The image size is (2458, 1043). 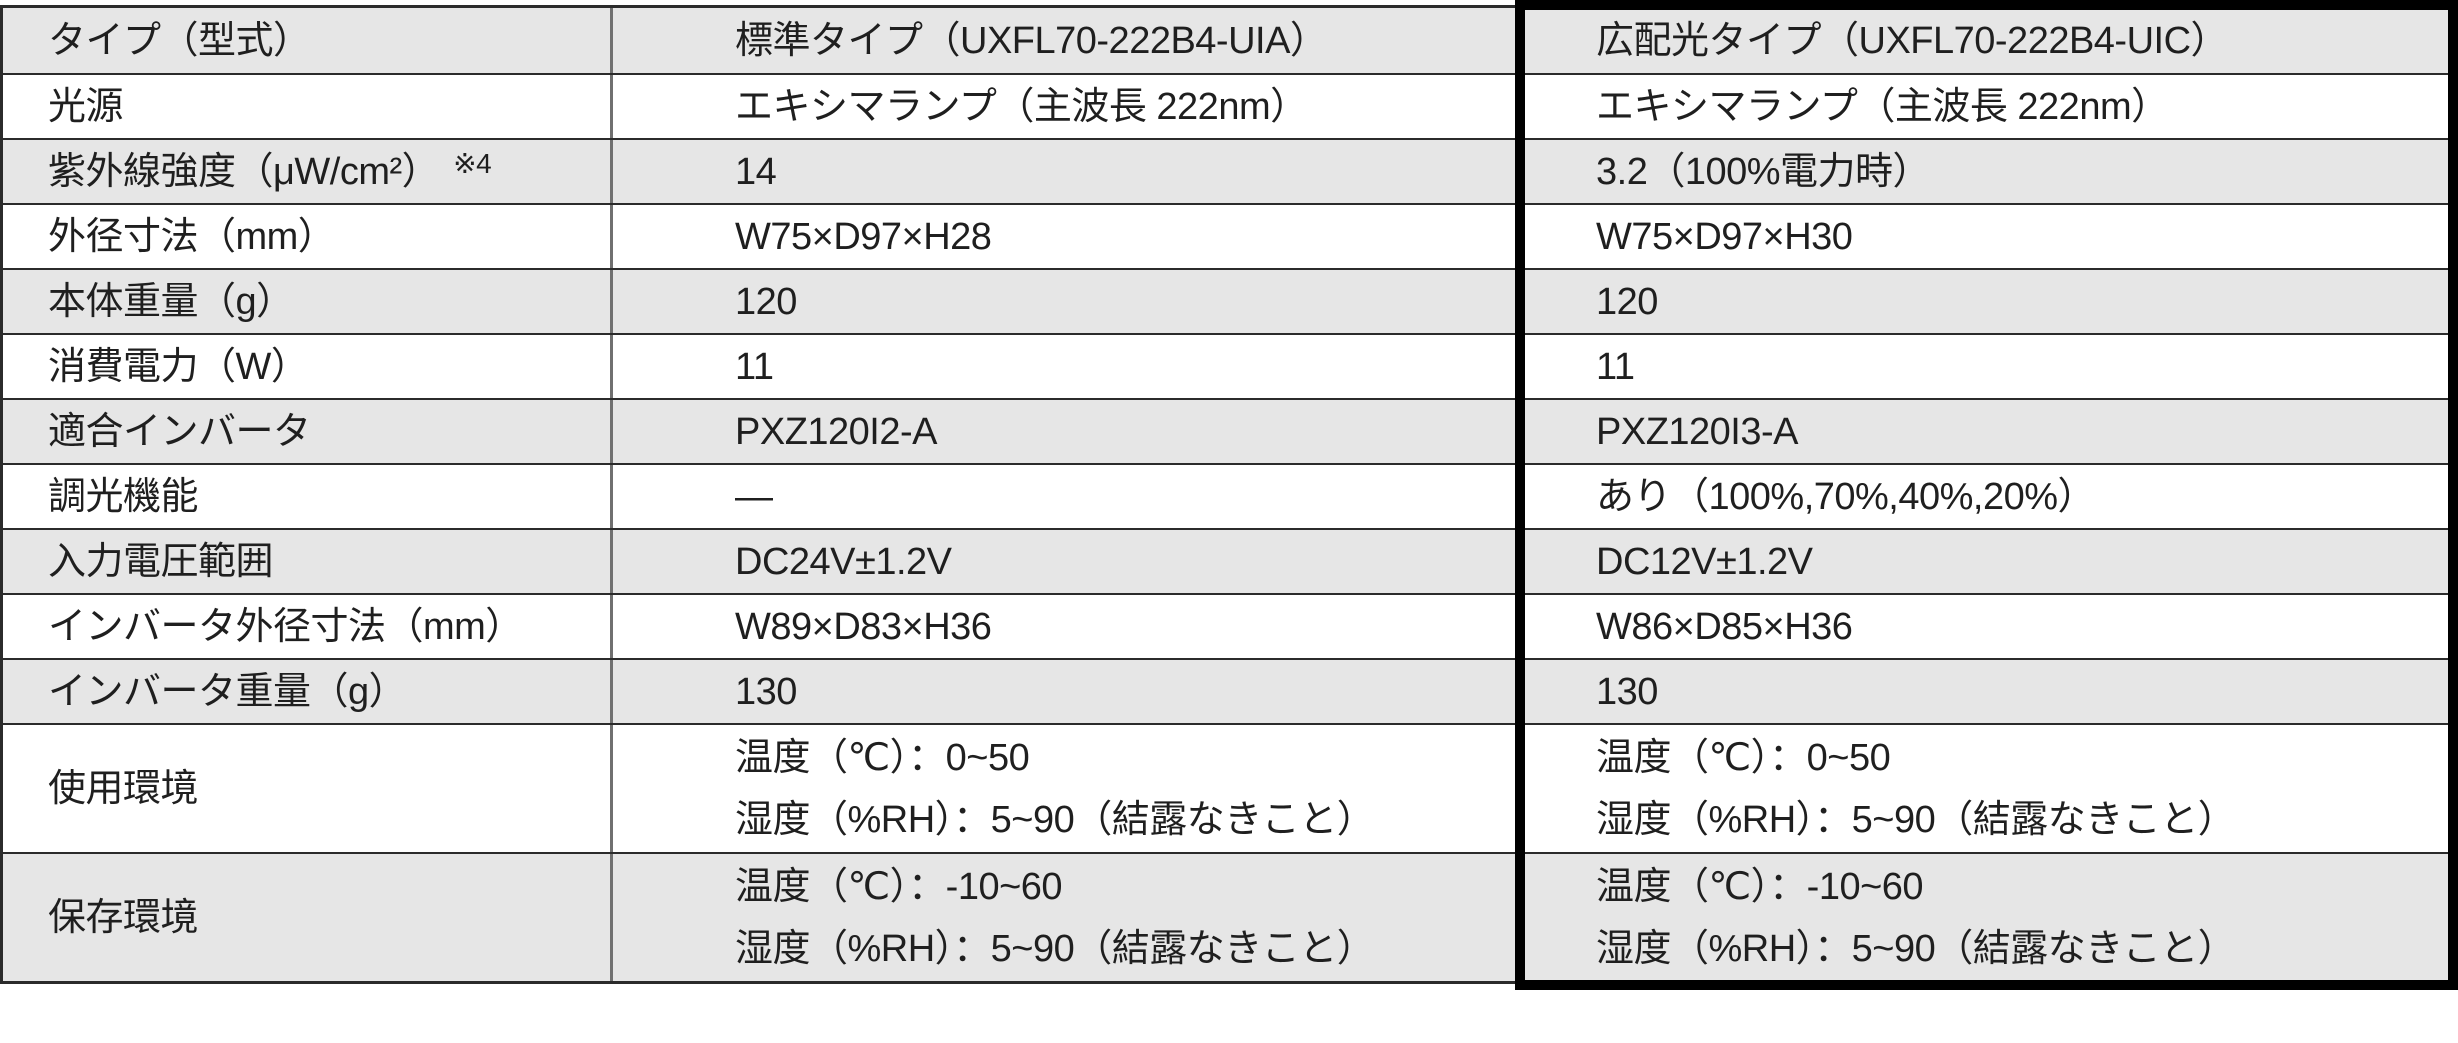 I want to click on table-row-body-weight: 本体重量（g） 120 120, so click(x=1229, y=300).